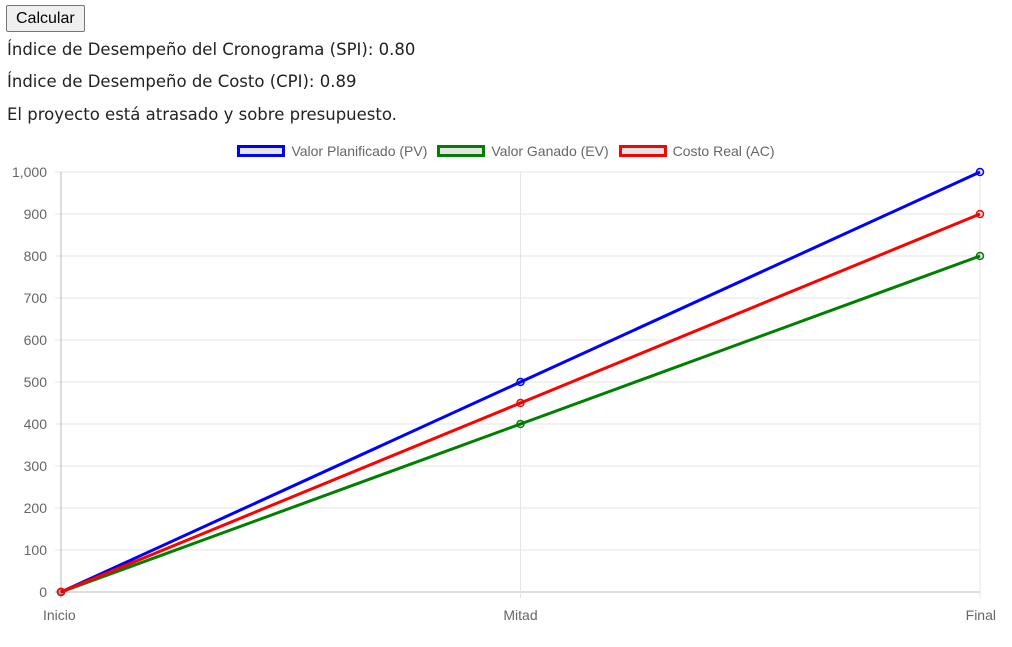  Describe the element at coordinates (261, 151) in the screenshot. I see `legend-swatch-pv` at that location.